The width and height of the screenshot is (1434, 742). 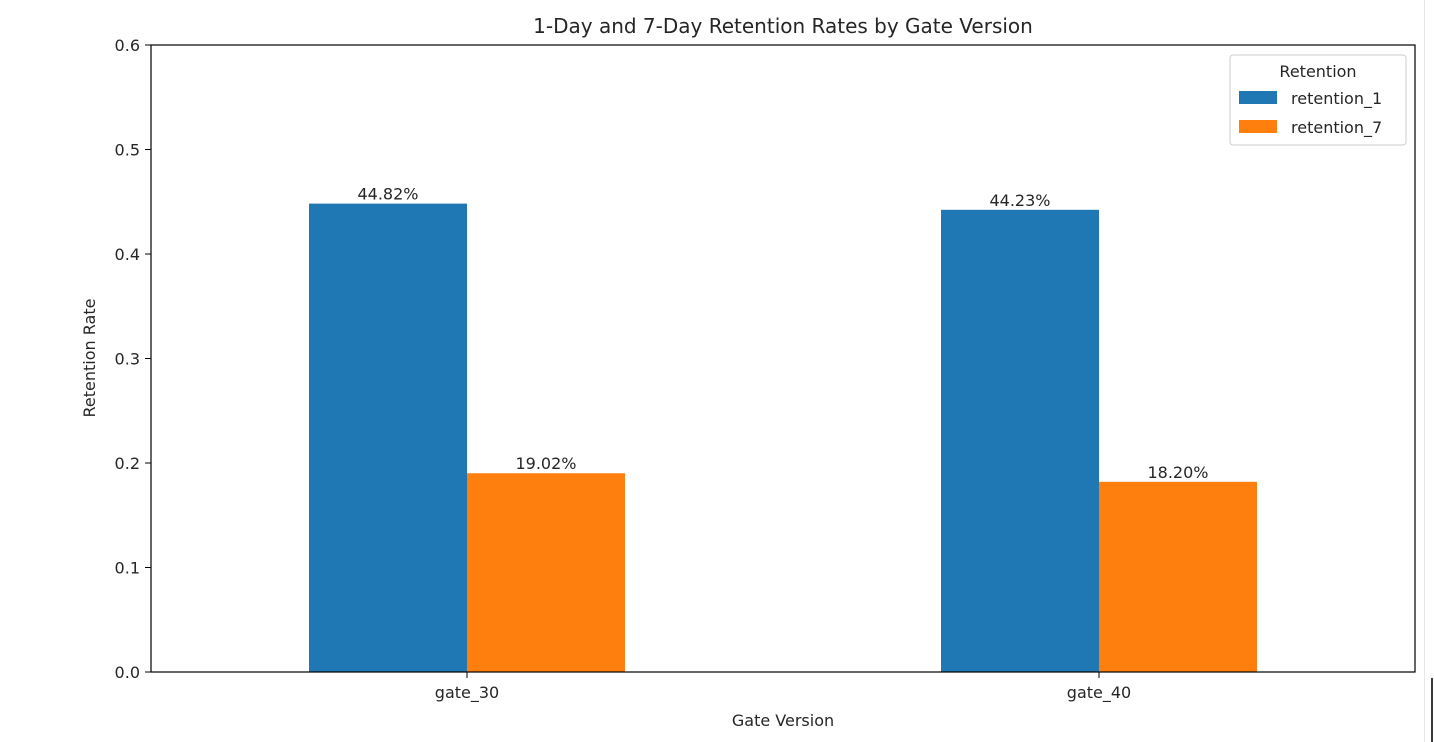 What do you see at coordinates (127, 45) in the screenshot?
I see `y-tick-label: 0.6` at bounding box center [127, 45].